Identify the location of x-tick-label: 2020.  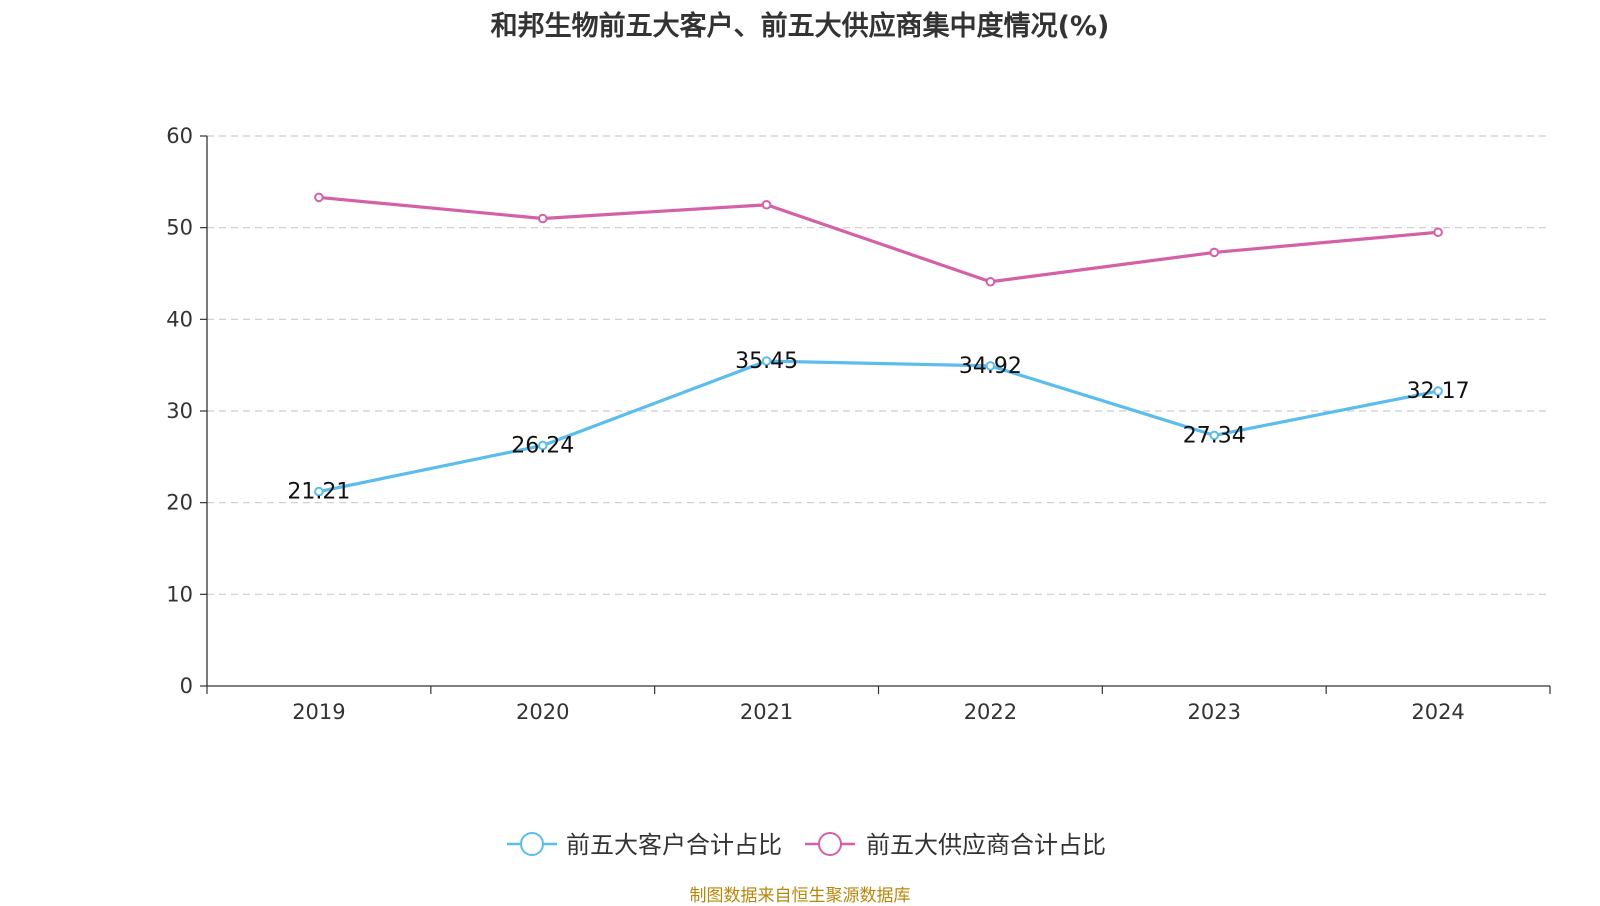
(542, 712).